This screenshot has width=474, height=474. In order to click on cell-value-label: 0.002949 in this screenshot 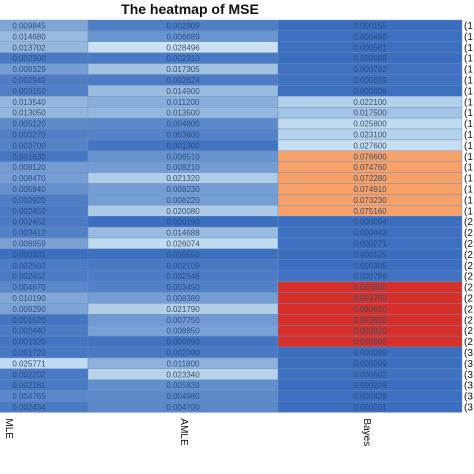, I will do `click(29, 80)`.